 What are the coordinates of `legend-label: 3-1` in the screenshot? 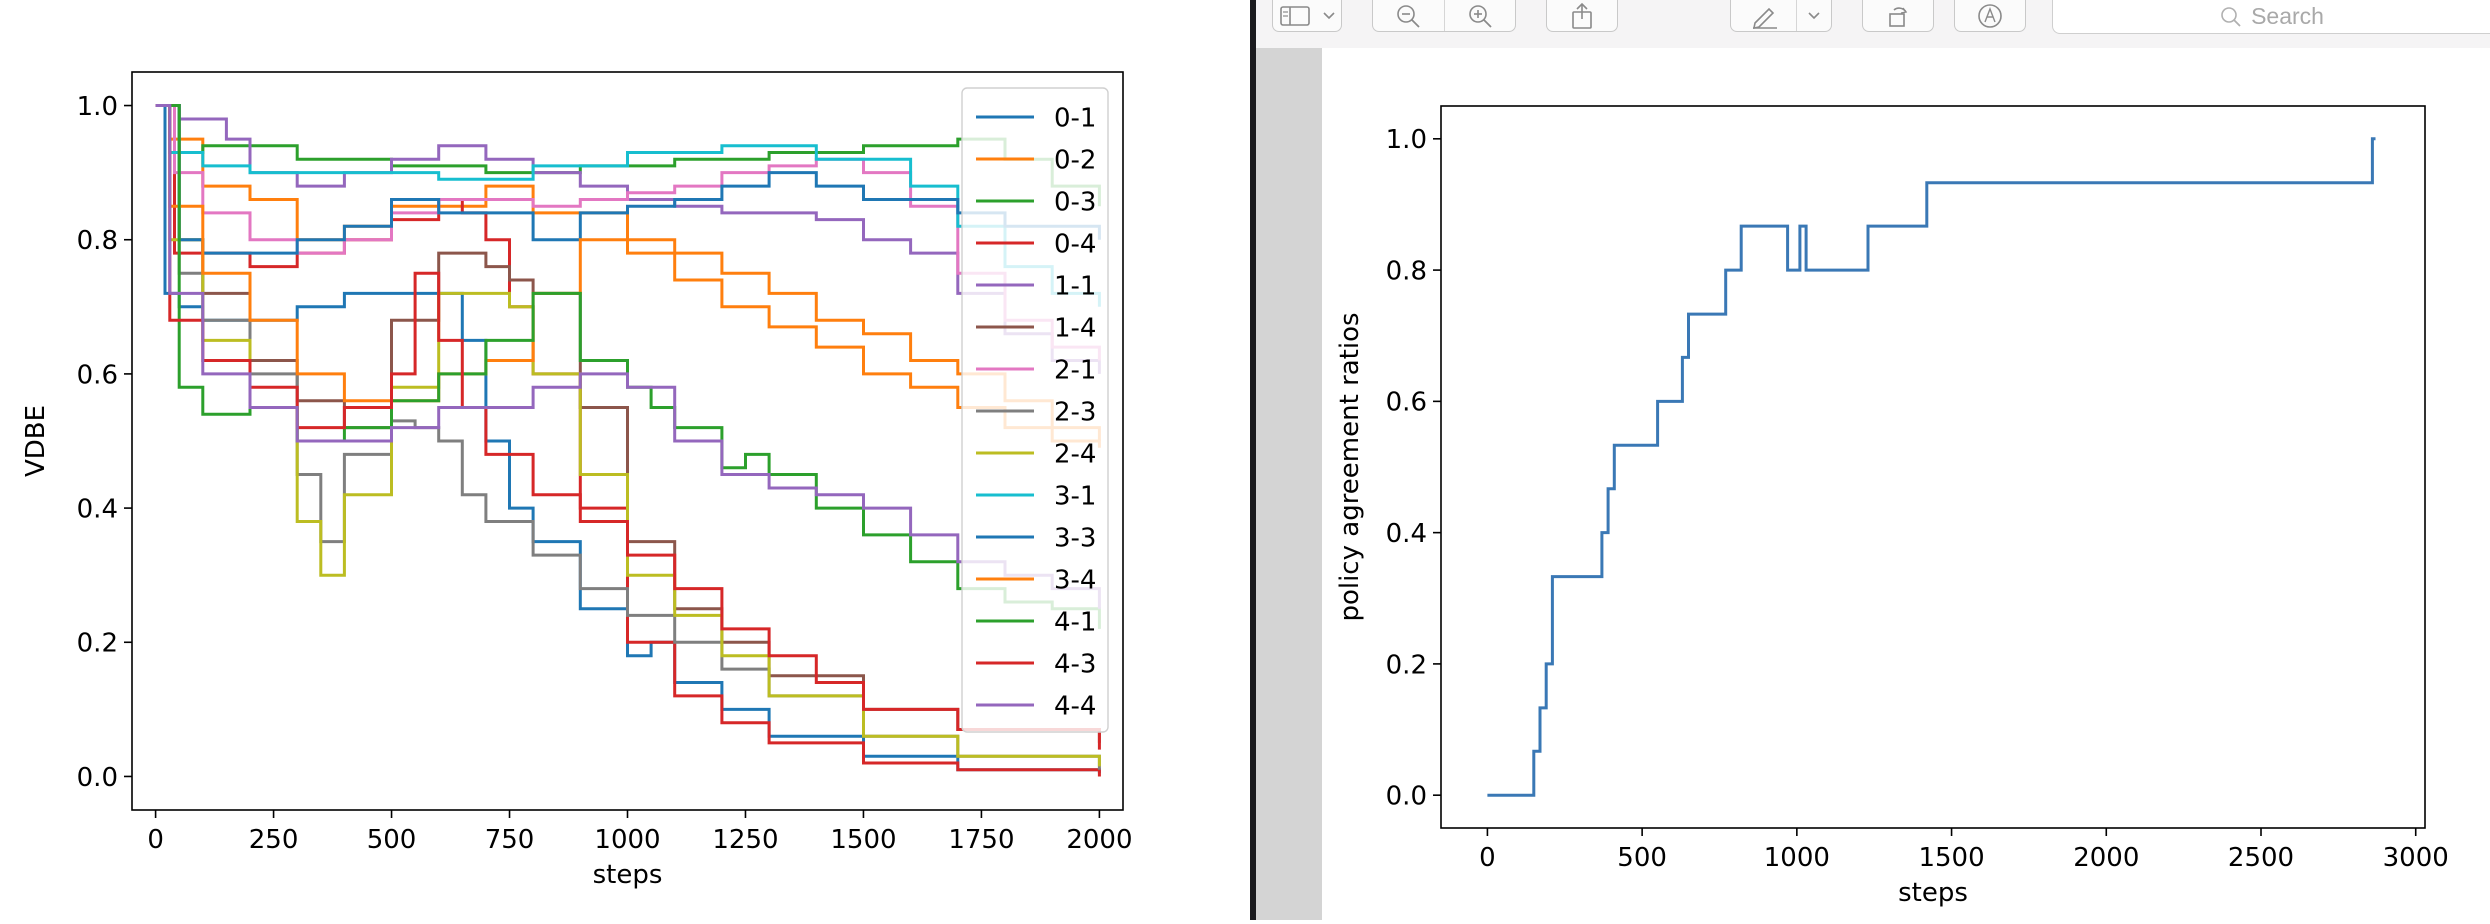 It's located at (1075, 496).